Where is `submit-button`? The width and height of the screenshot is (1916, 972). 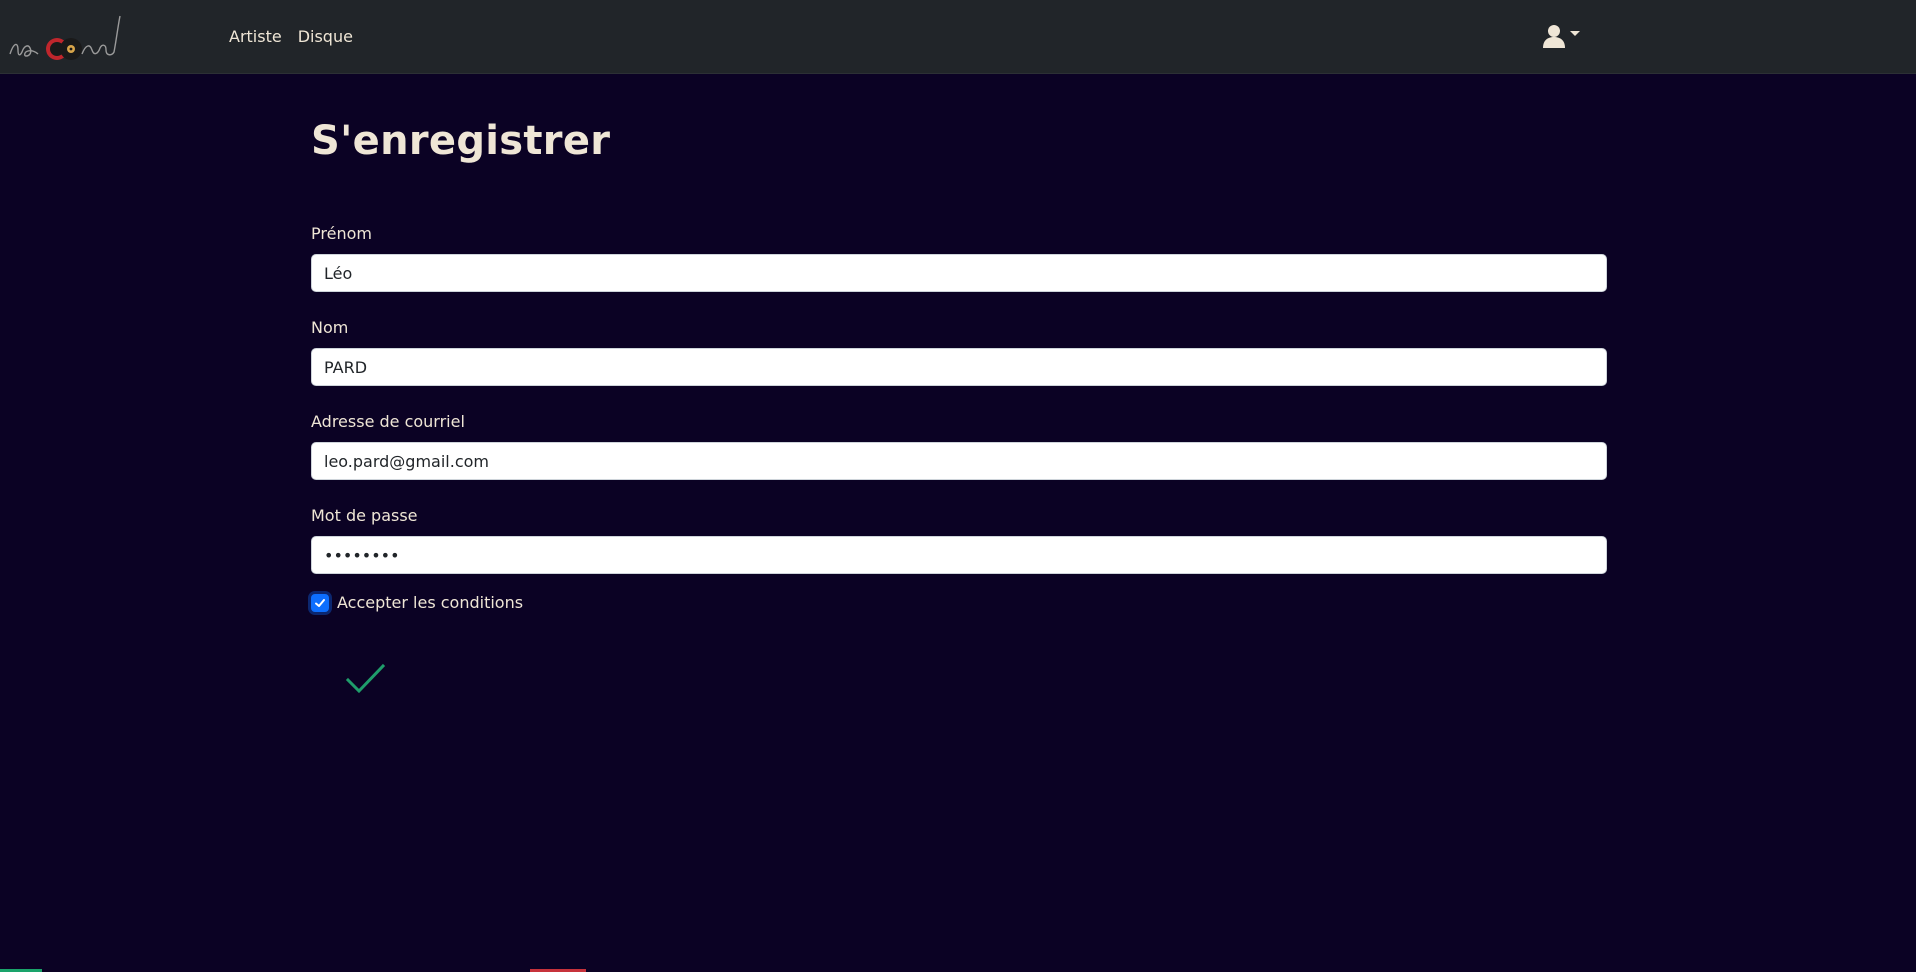 submit-button is located at coordinates (365, 679).